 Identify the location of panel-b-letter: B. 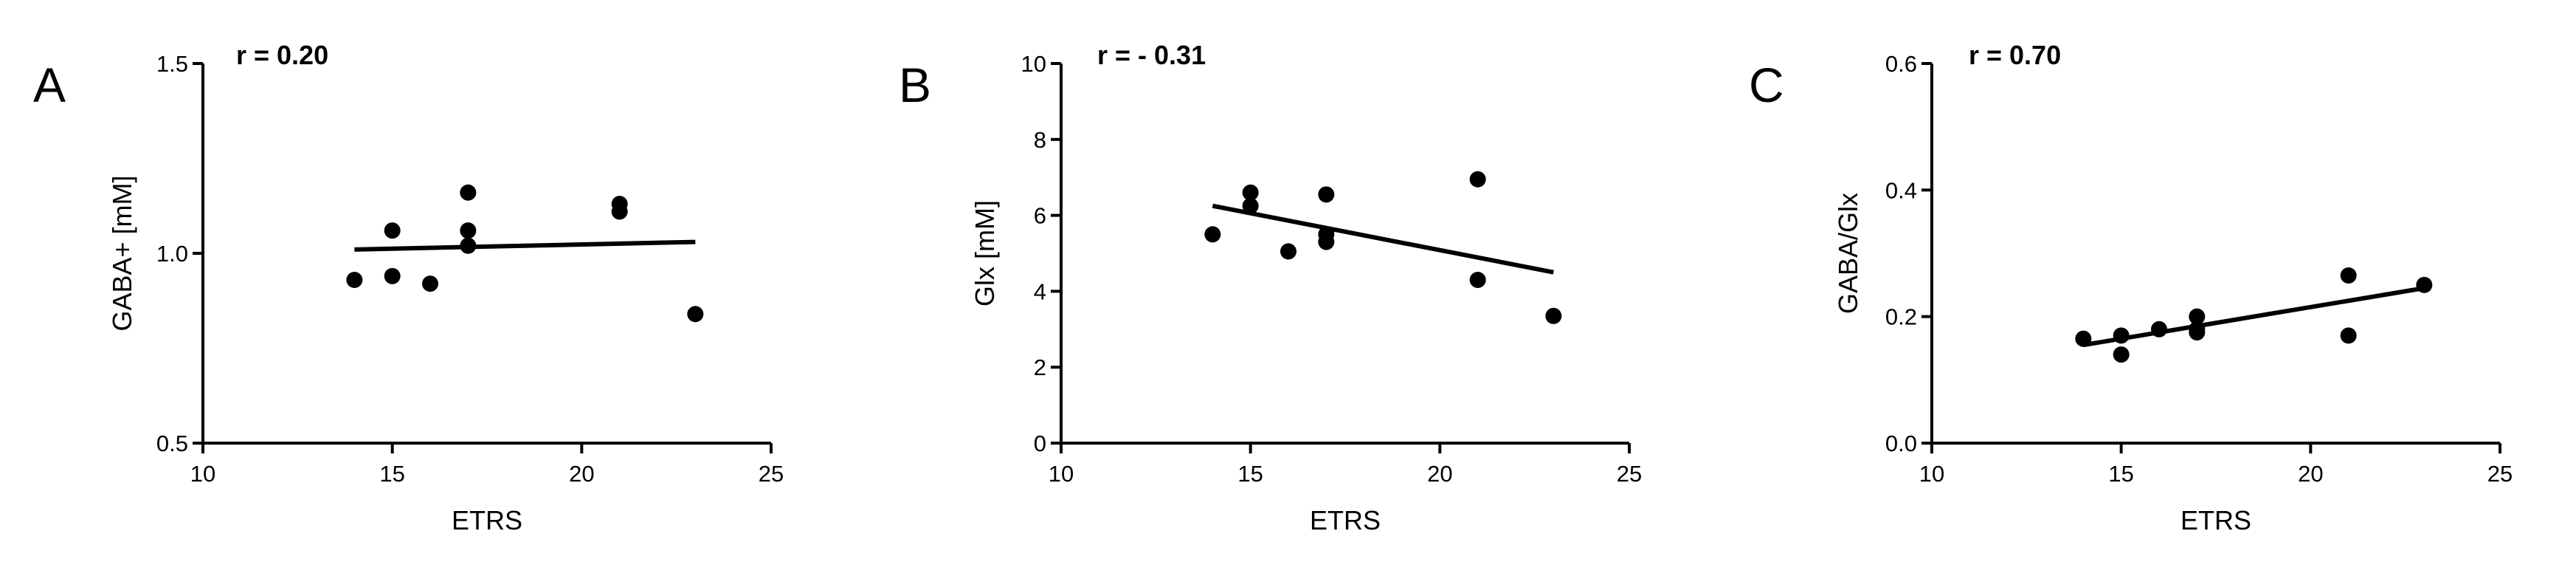
(915, 85).